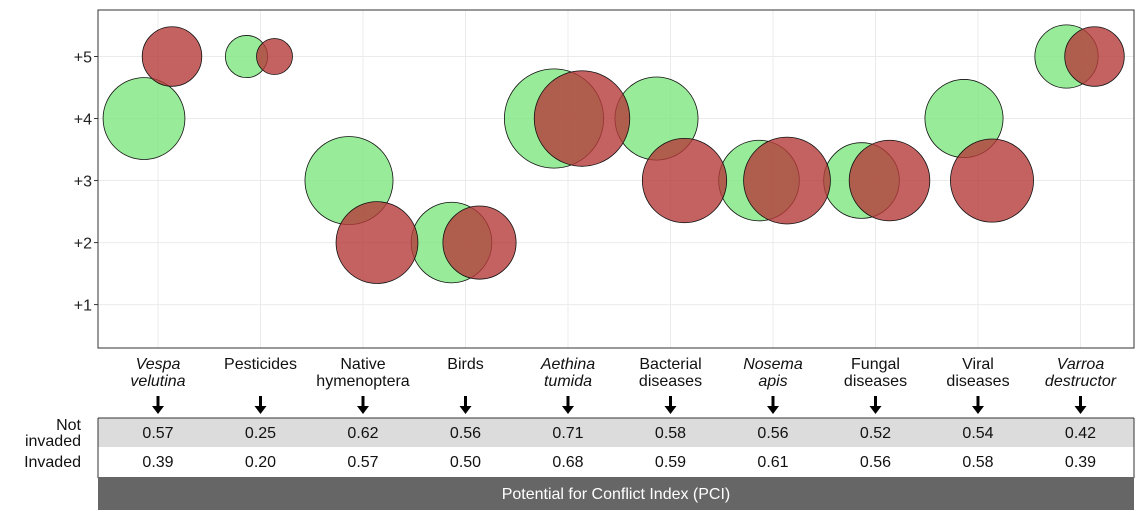 The image size is (1142, 510). I want to click on table-cell: 0.62, so click(362, 433).